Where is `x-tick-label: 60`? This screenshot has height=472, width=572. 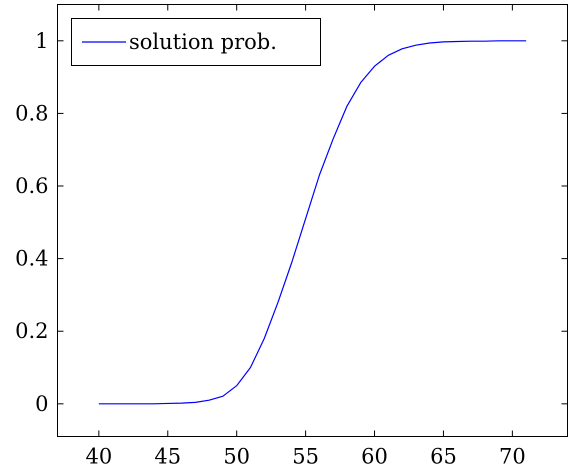
x-tick-label: 60 is located at coordinates (374, 457).